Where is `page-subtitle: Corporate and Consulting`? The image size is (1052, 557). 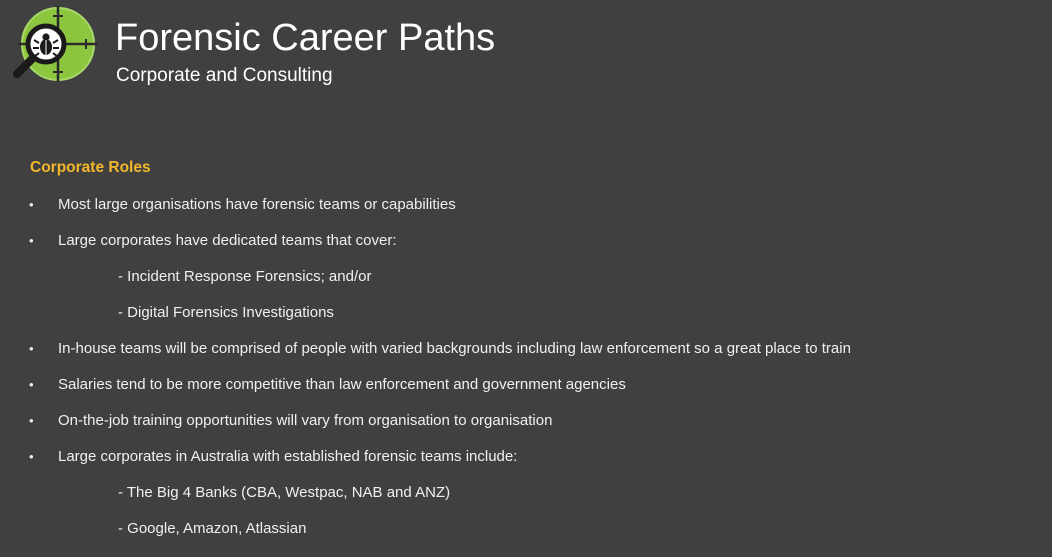
page-subtitle: Corporate and Consulting is located at coordinates (224, 75).